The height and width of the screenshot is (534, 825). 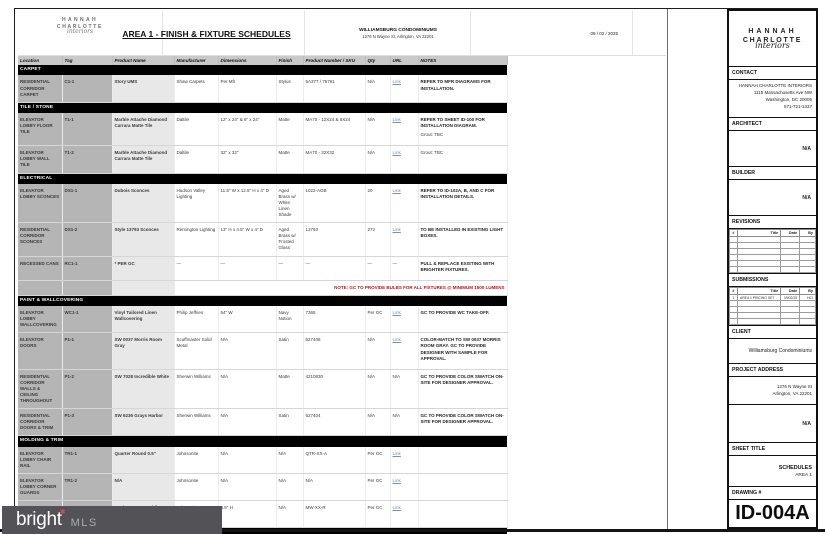 What do you see at coordinates (772, 370) in the screenshot?
I see `project-address-header: PROJECT ADDRESS` at bounding box center [772, 370].